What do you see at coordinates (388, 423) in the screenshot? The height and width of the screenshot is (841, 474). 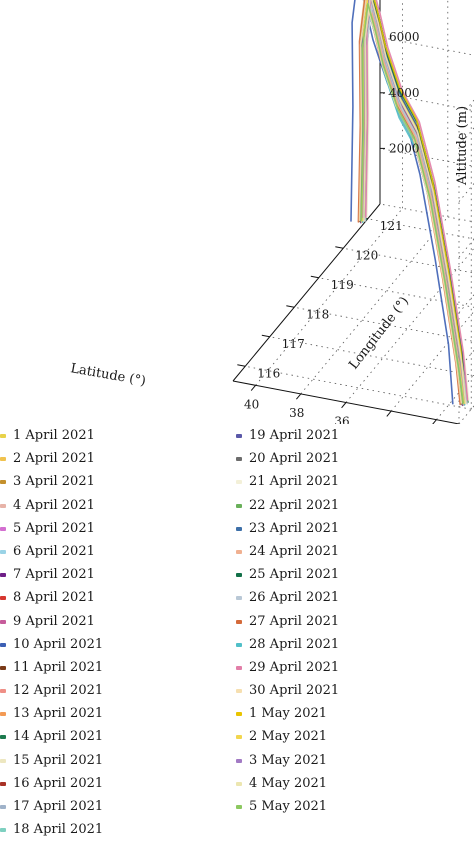 I see `x-tick-label: 34` at bounding box center [388, 423].